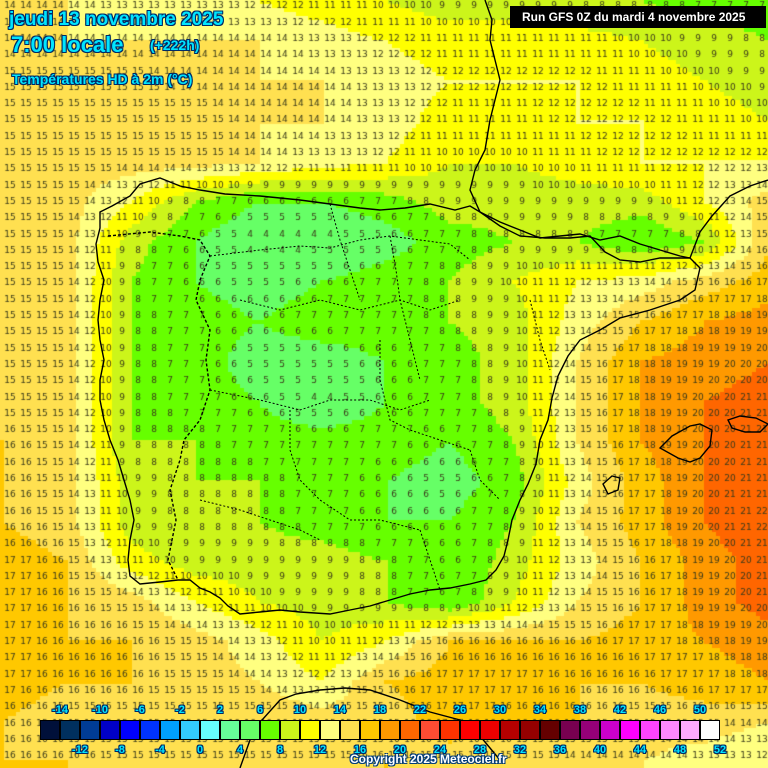 Image resolution: width=768 pixels, height=768 pixels. Describe the element at coordinates (700, 710) in the screenshot. I see `legend-tick-top: 50` at that location.